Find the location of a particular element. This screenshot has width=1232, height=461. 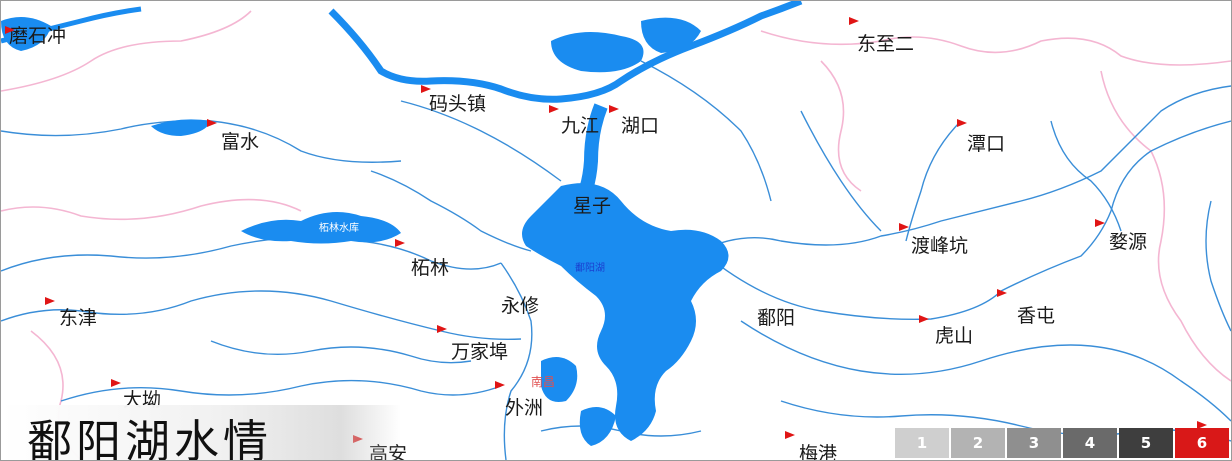

fushui-reservoir is located at coordinates (181, 127).